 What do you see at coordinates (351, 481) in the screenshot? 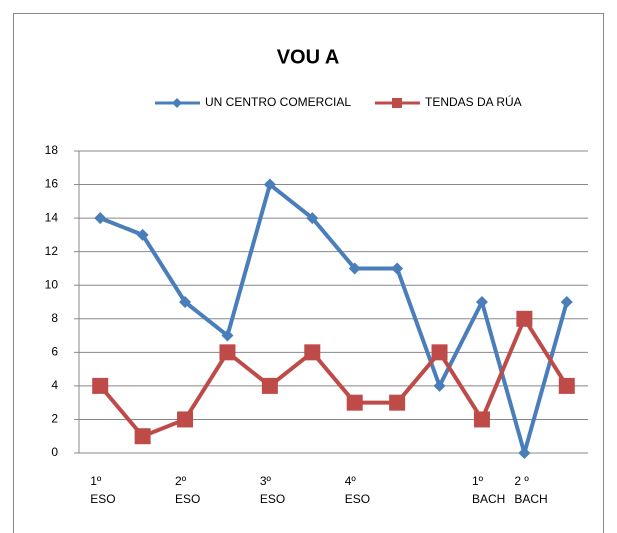
I see `x-tick-label-line: 4º` at bounding box center [351, 481].